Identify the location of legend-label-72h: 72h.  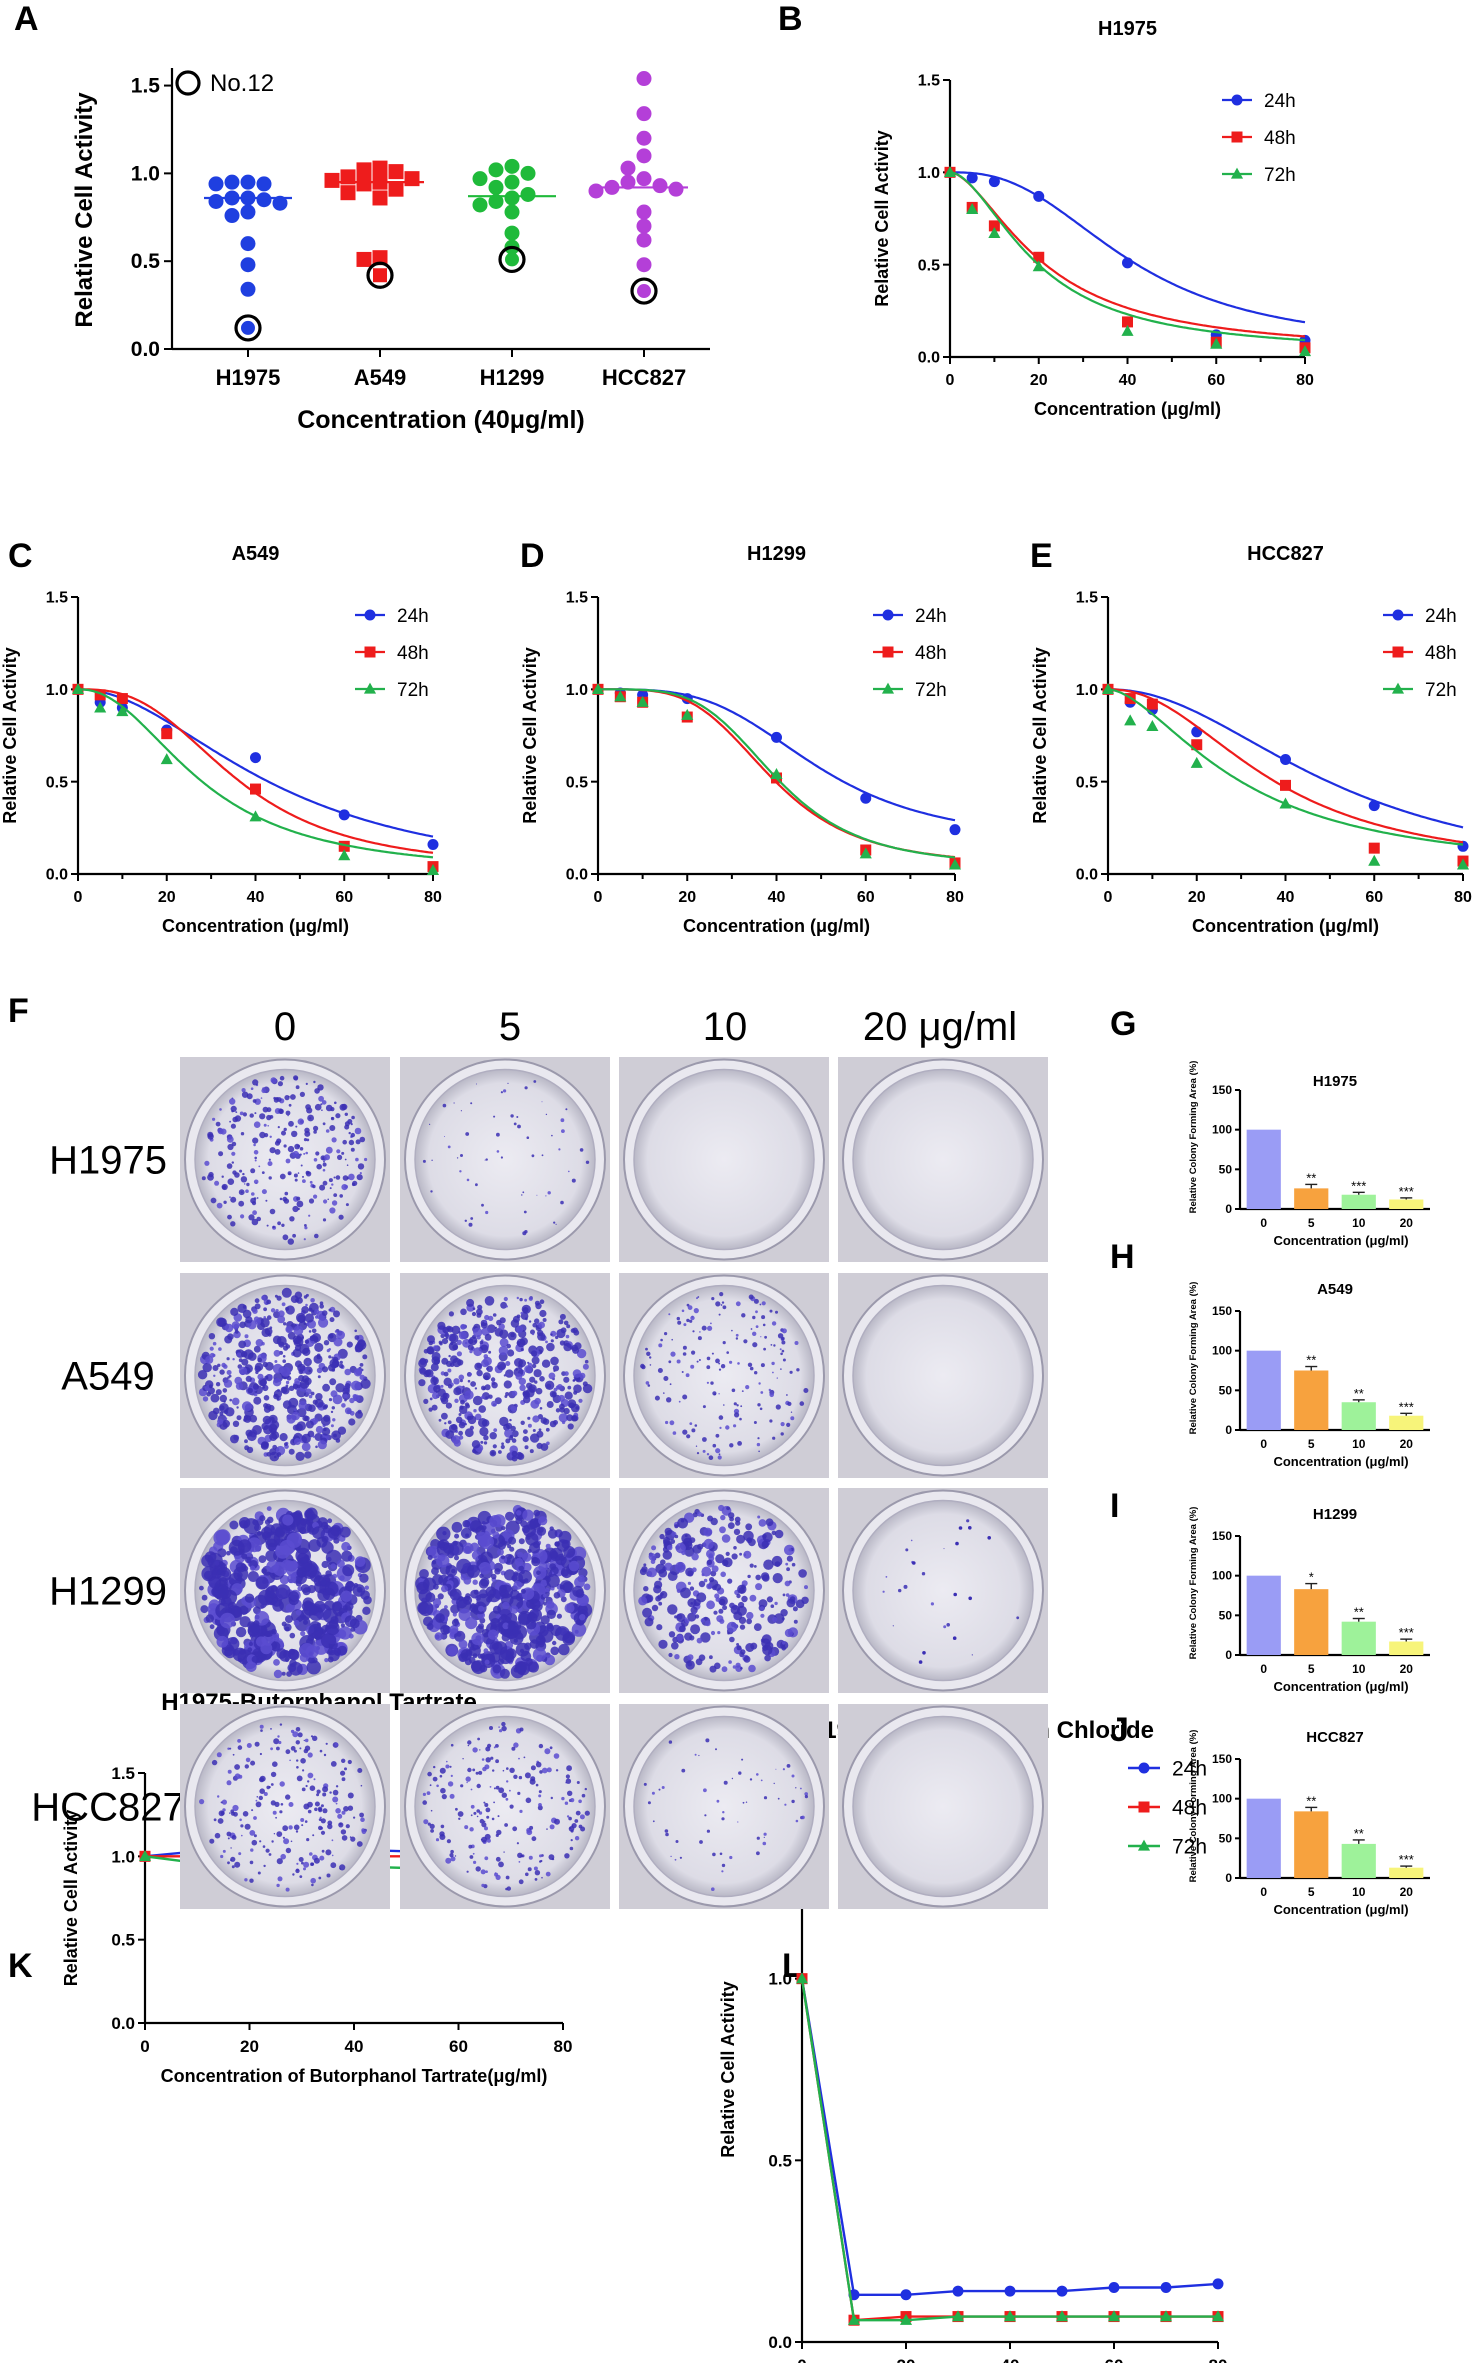
(931, 690).